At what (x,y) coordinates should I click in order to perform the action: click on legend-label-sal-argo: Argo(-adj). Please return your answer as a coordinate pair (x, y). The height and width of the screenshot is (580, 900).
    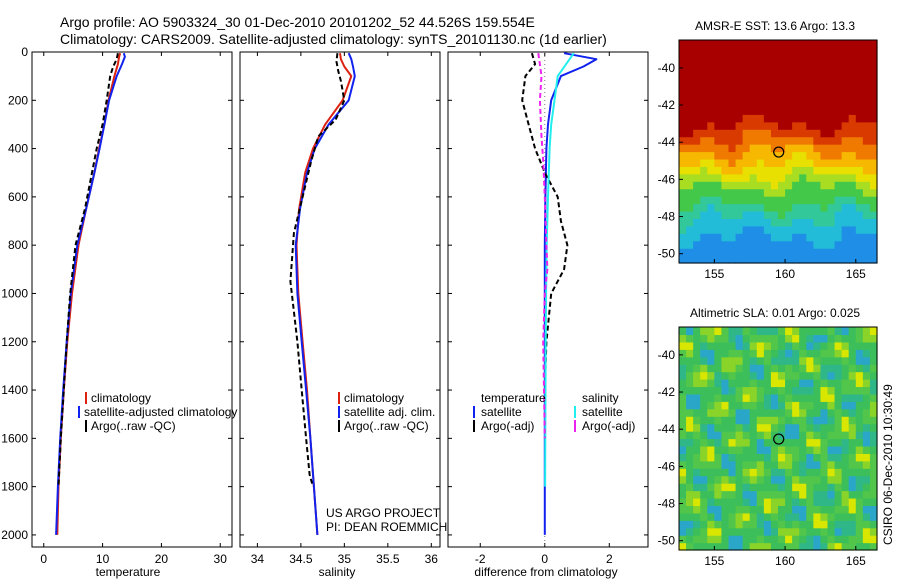
    Looking at the image, I should click on (608, 426).